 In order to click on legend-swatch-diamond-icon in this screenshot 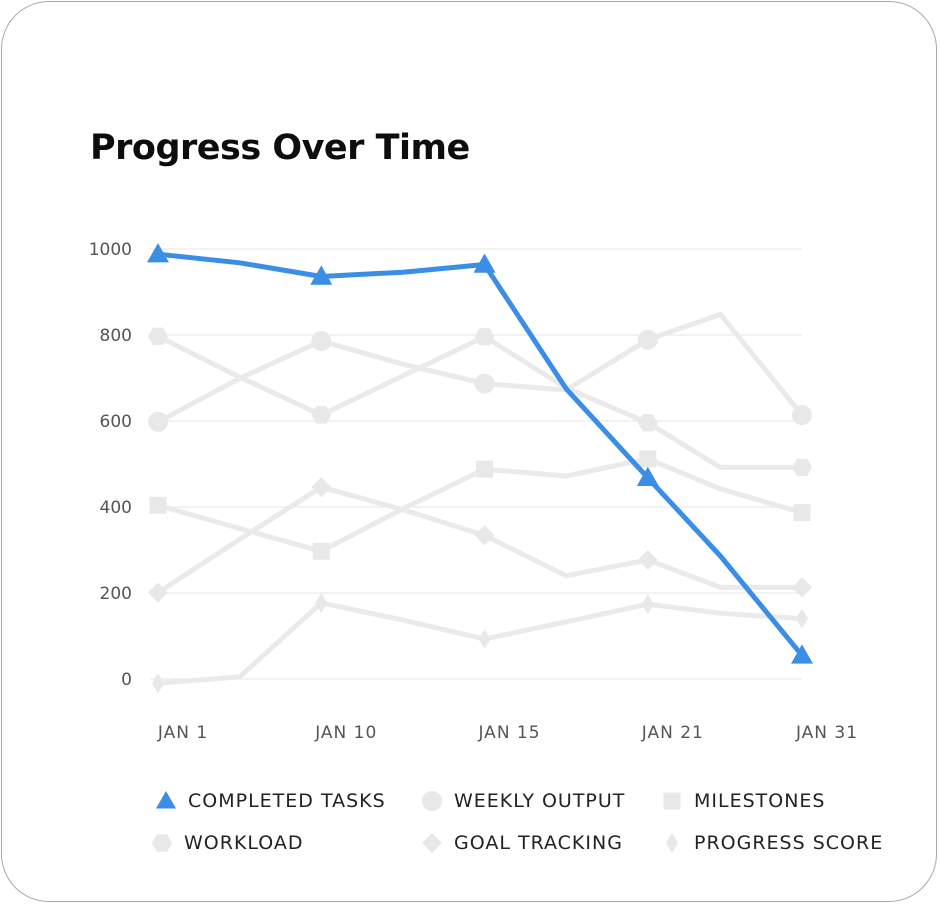, I will do `click(432, 843)`.